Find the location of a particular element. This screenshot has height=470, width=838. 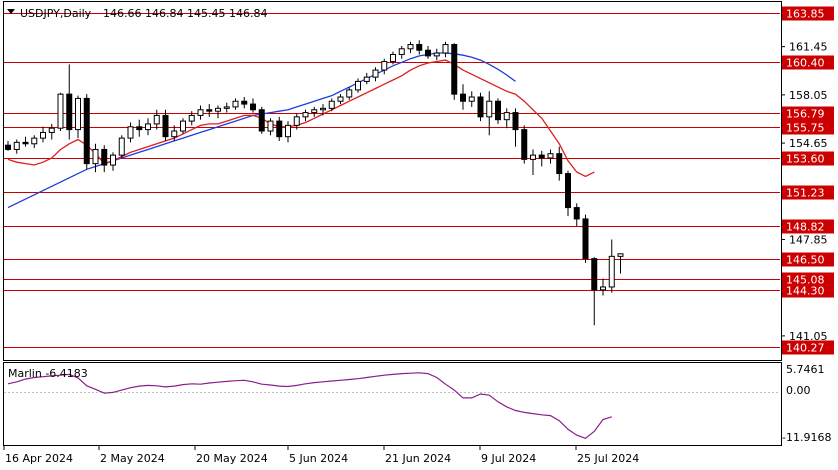

level-label: 155.75 is located at coordinates (805, 128).